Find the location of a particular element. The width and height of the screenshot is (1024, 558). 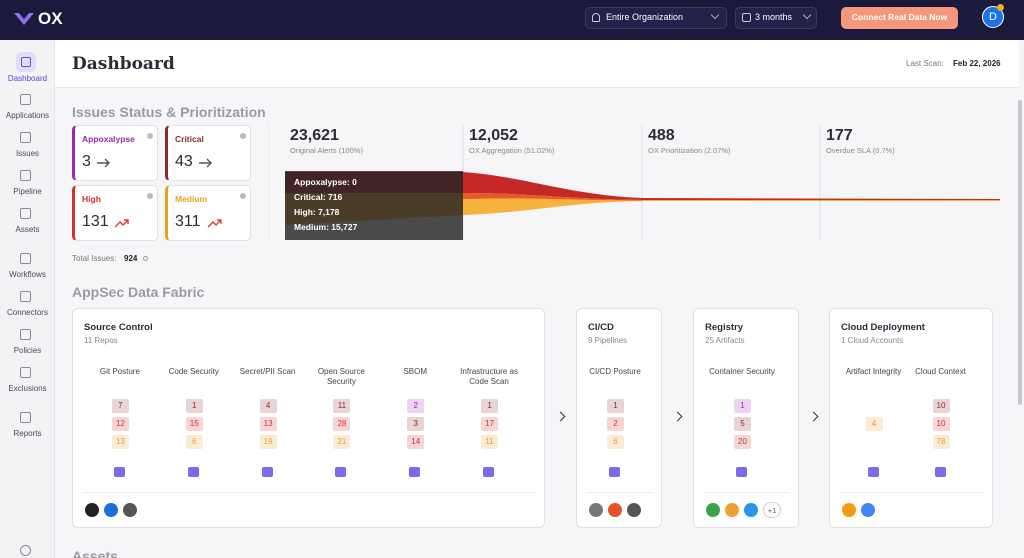

count-value: 20 is located at coordinates (742, 441).